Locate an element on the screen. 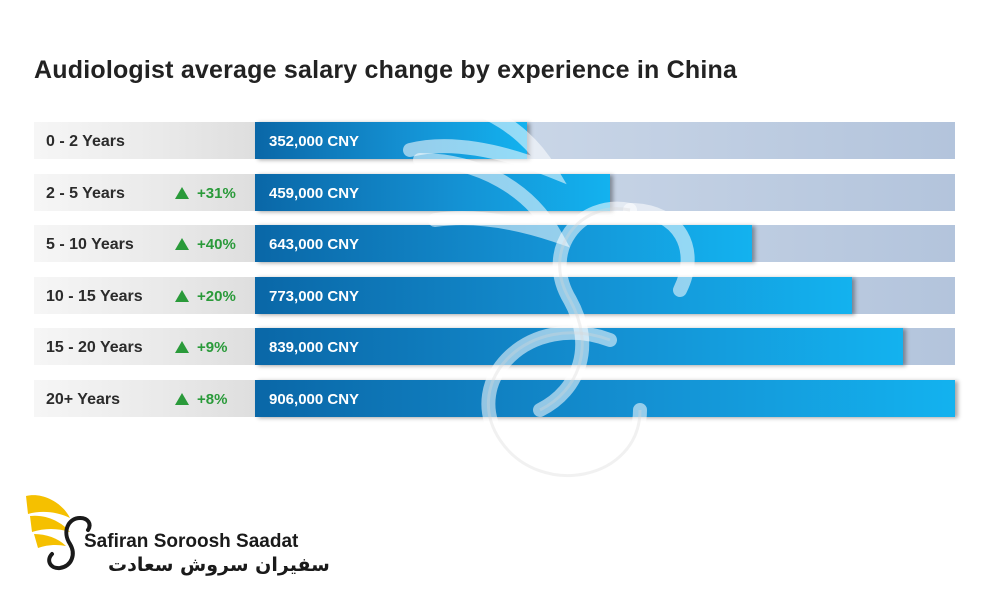 This screenshot has height=600, width=1000. change-percent: +20% is located at coordinates (216, 296).